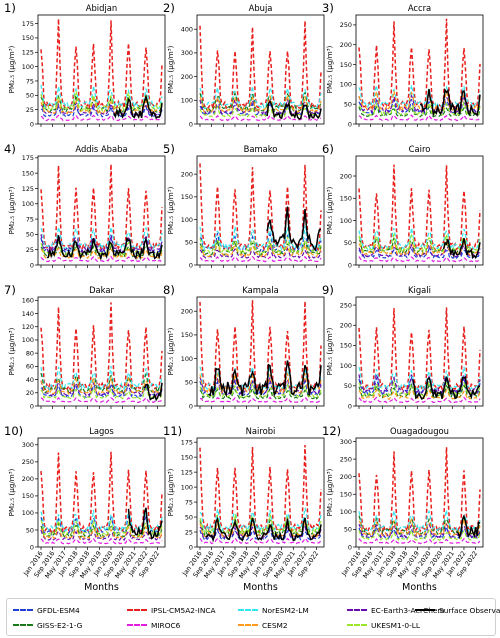  What do you see at coordinates (101, 431) in the screenshot?
I see `panel-title: Lagos` at bounding box center [101, 431].